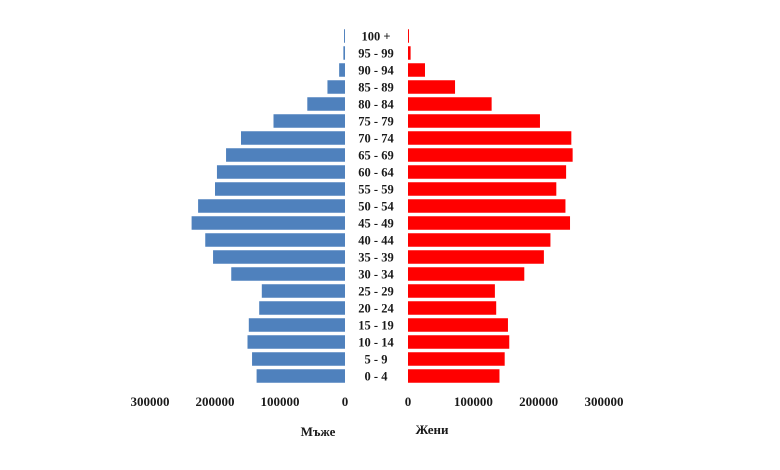 This screenshot has height=470, width=780. What do you see at coordinates (376, 71) in the screenshot?
I see `age-label-90-94: 90 - 94` at bounding box center [376, 71].